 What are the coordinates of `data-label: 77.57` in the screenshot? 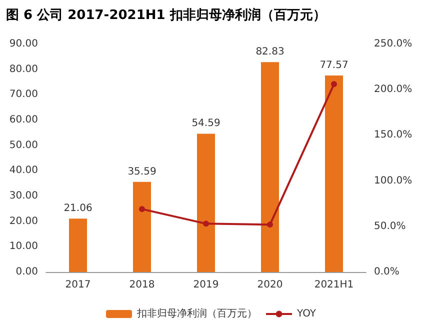 It's located at (334, 65).